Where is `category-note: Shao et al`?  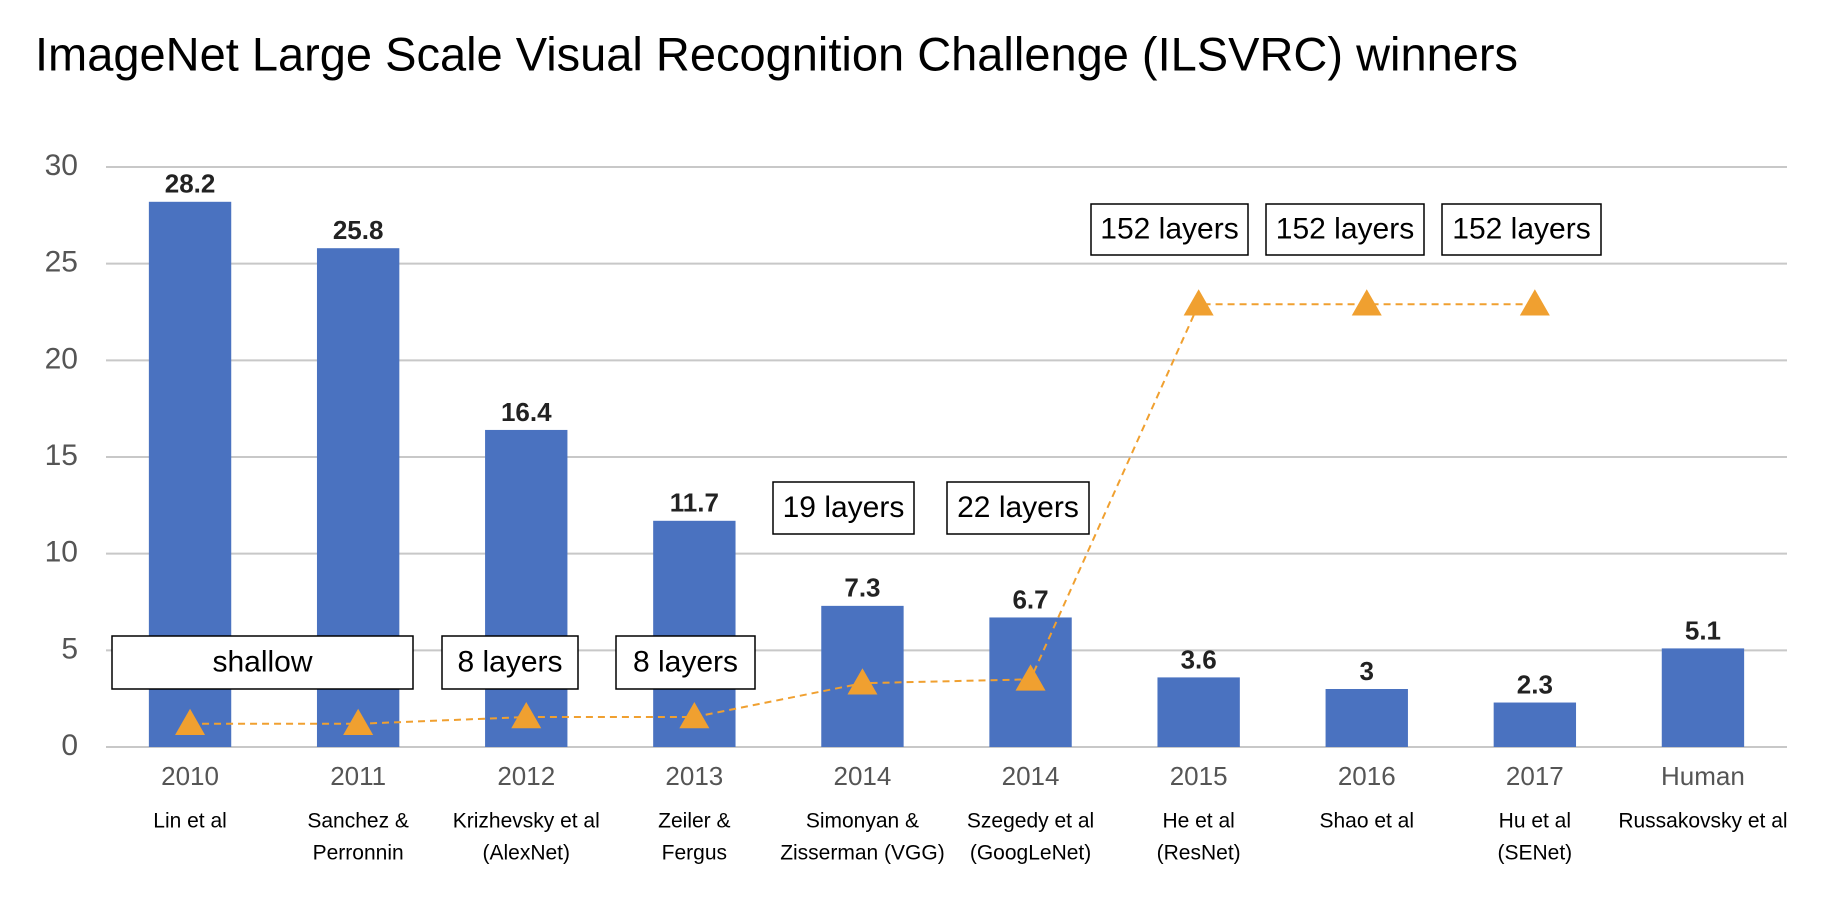
category-note: Shao et al is located at coordinates (1366, 821).